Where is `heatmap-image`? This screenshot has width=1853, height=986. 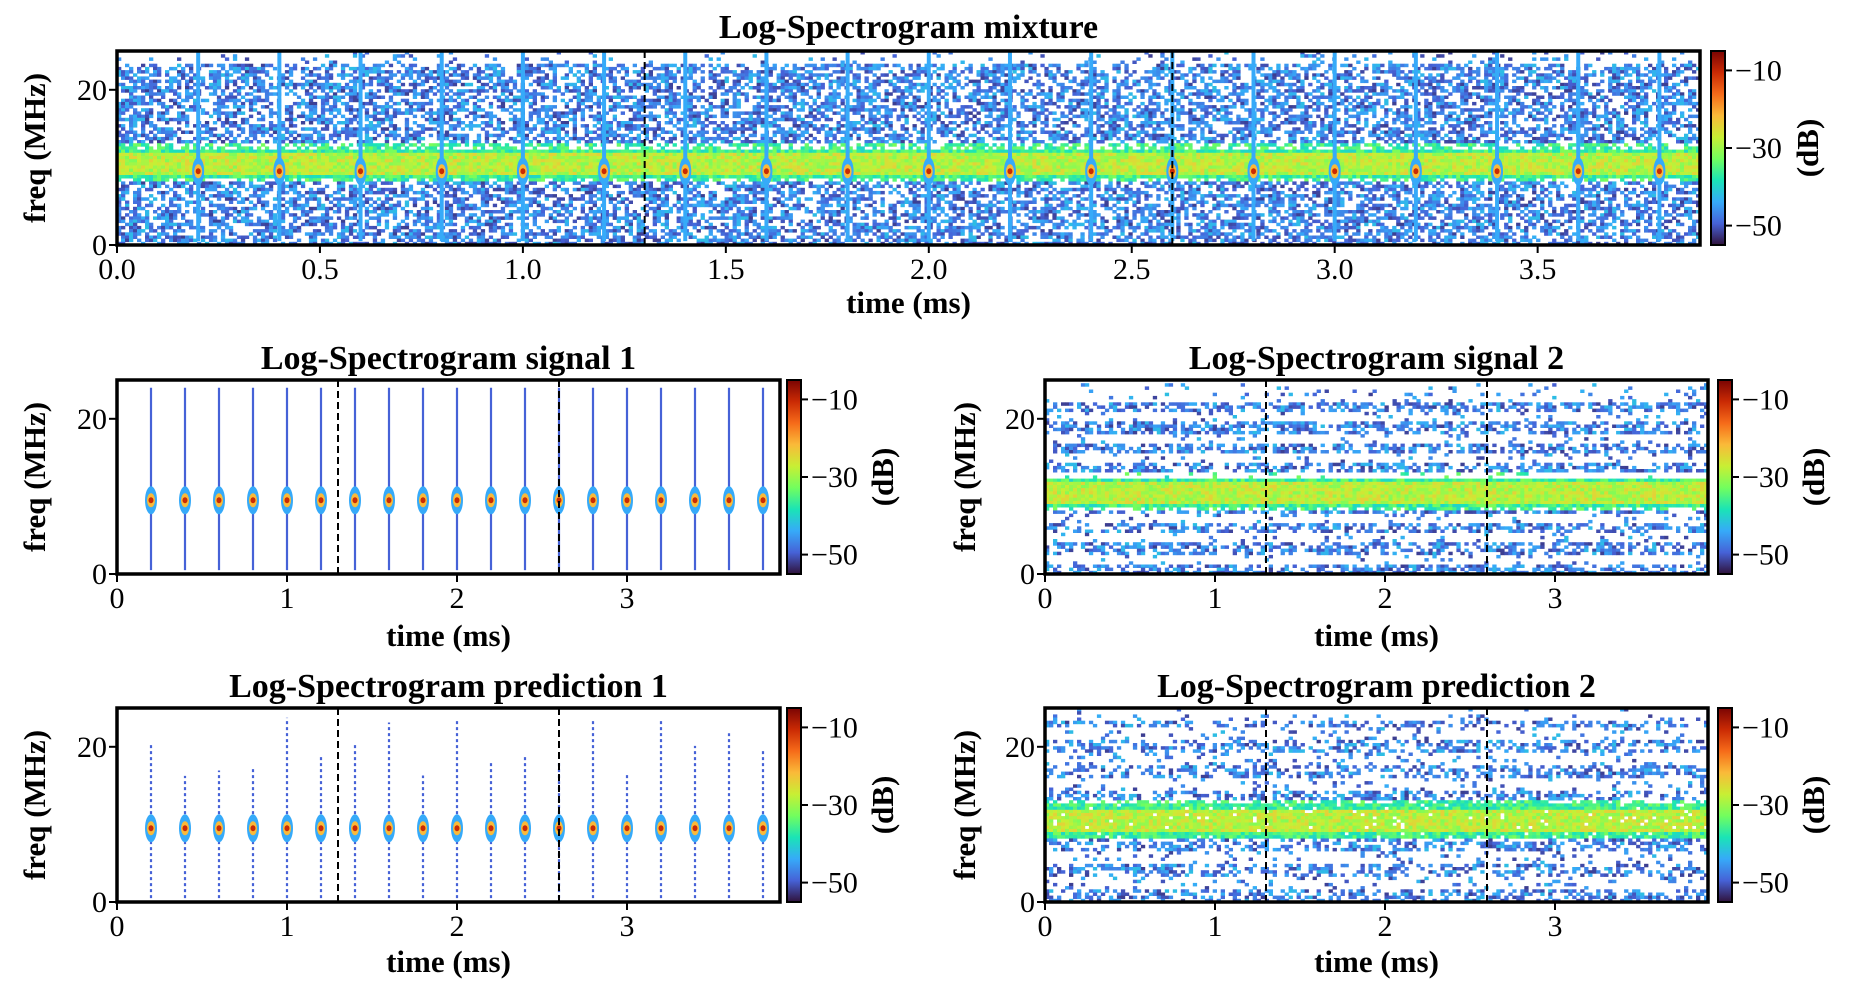
heatmap-image is located at coordinates (457, 808).